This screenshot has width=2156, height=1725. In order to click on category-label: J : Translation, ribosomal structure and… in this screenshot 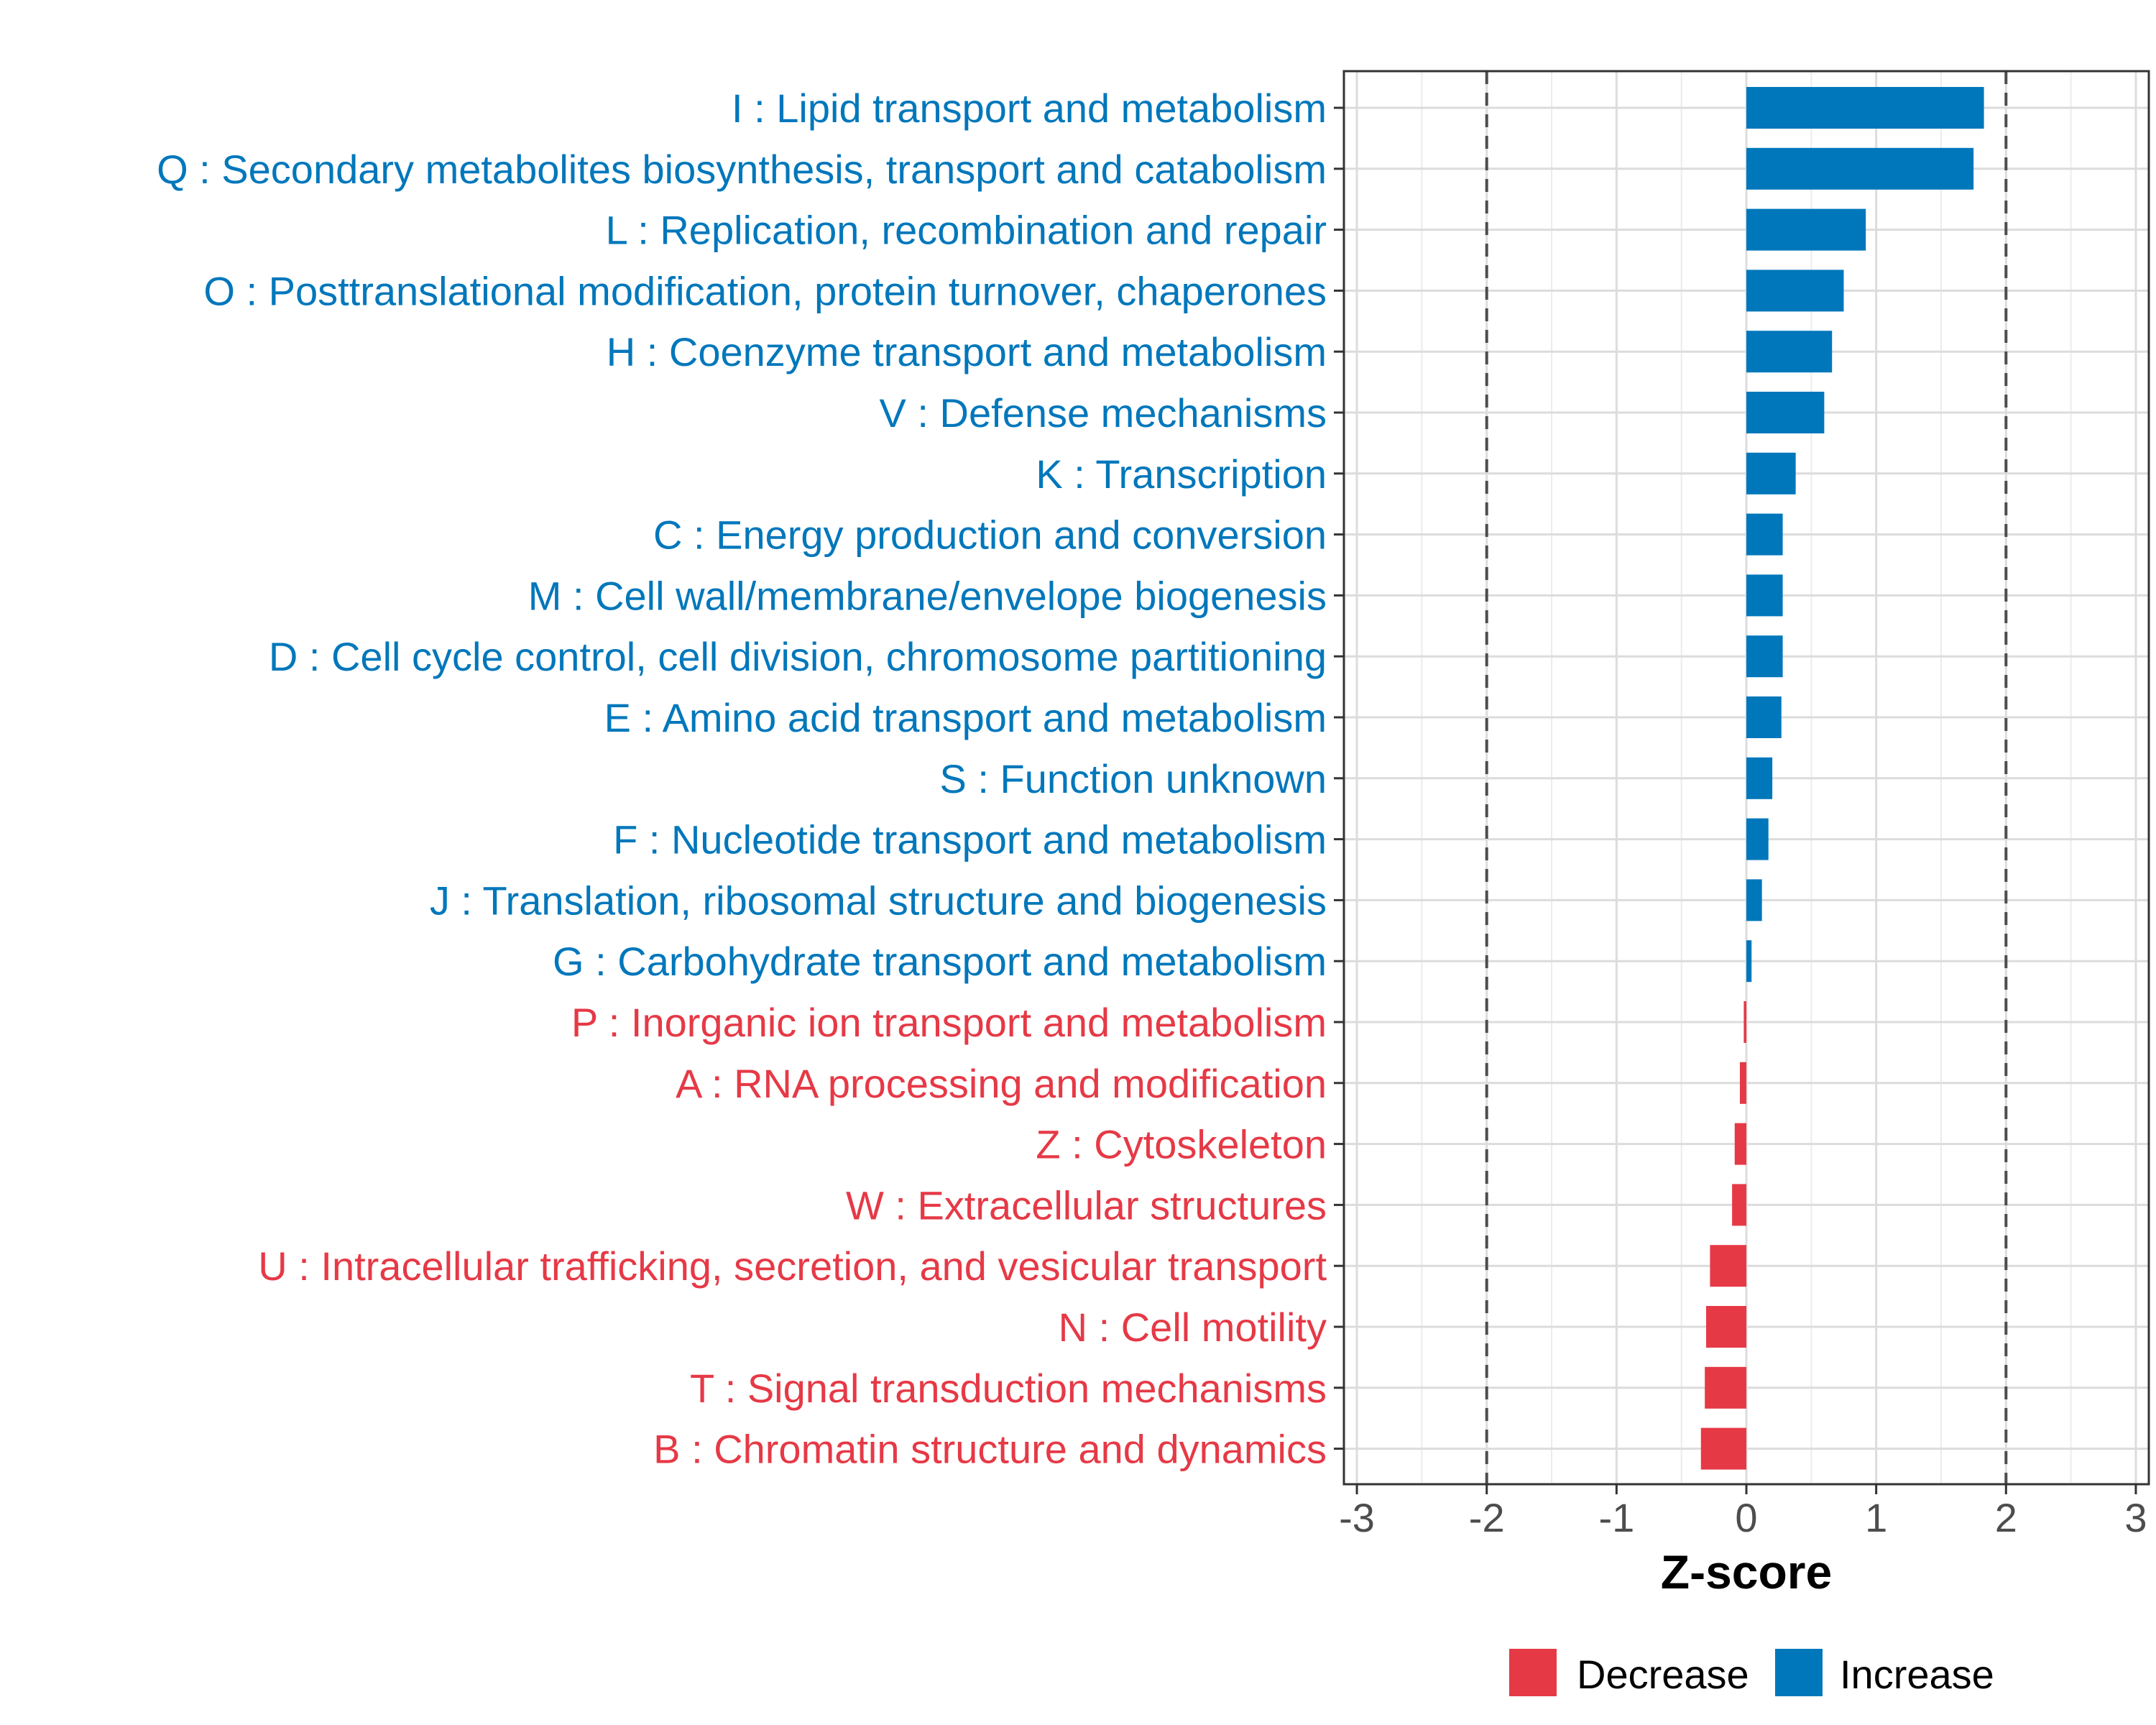, I will do `click(878, 900)`.